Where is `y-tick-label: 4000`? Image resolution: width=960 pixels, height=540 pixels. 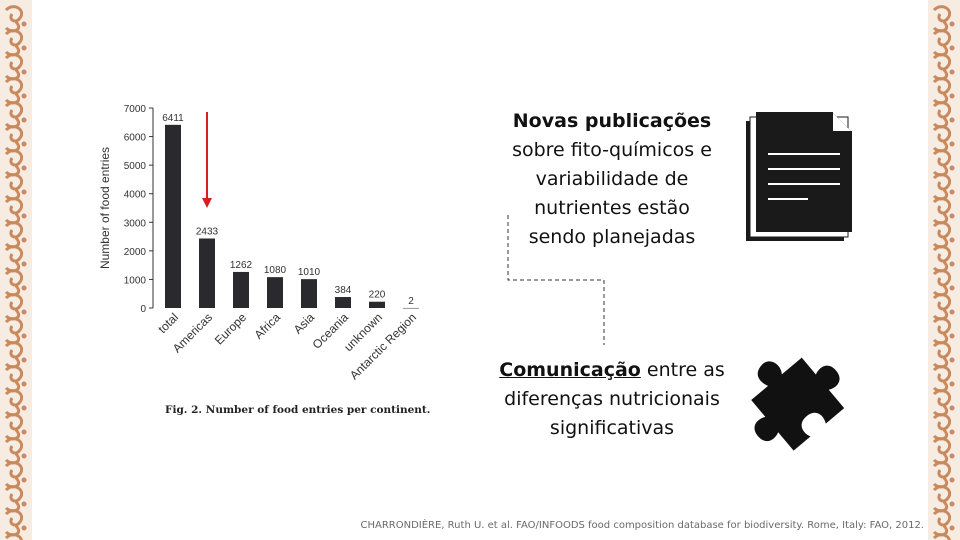
y-tick-label: 4000 is located at coordinates (135, 195).